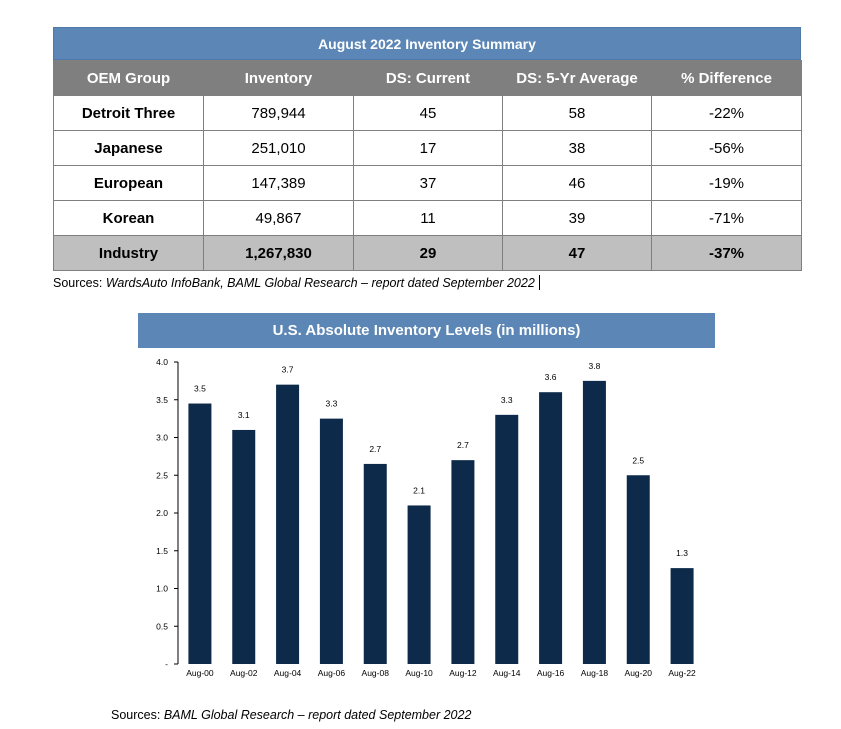  Describe the element at coordinates (278, 78) in the screenshot. I see `col-header-inventory: Inventory` at that location.